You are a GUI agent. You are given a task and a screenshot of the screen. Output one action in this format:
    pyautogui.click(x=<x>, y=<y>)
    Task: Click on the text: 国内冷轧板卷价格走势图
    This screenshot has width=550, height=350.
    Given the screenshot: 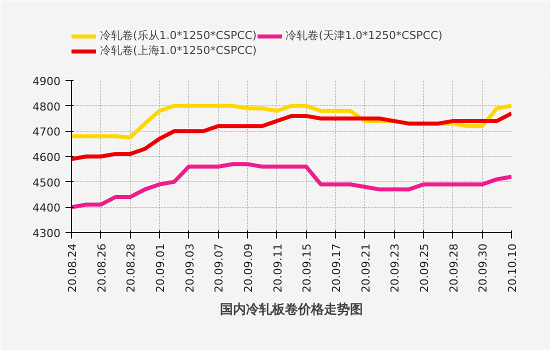 What is the action you would take?
    pyautogui.click(x=291, y=310)
    